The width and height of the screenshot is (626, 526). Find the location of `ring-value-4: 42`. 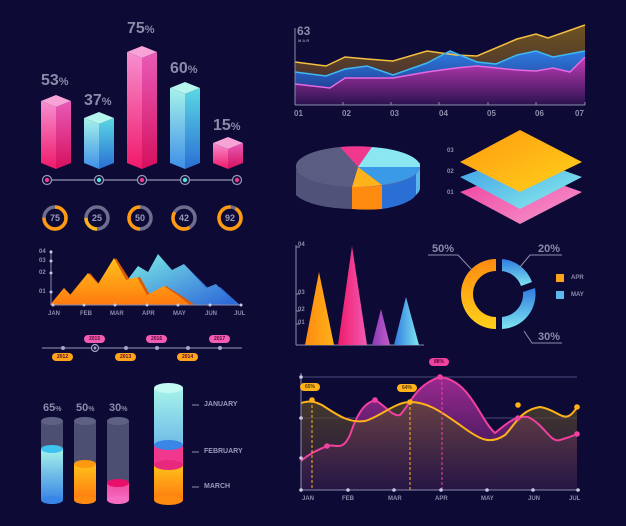

ring-value-4: 42 is located at coordinates (183, 218).